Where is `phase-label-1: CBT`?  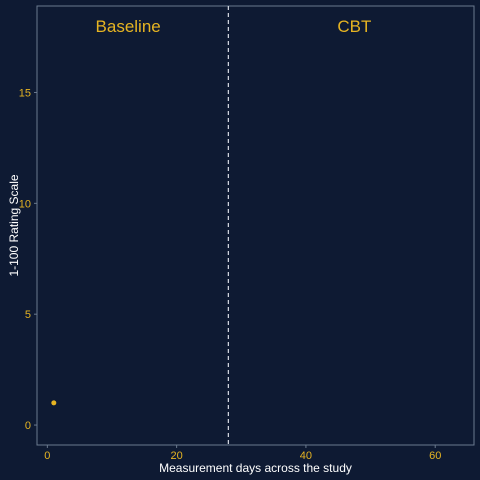
phase-label-1: CBT is located at coordinates (354, 26).